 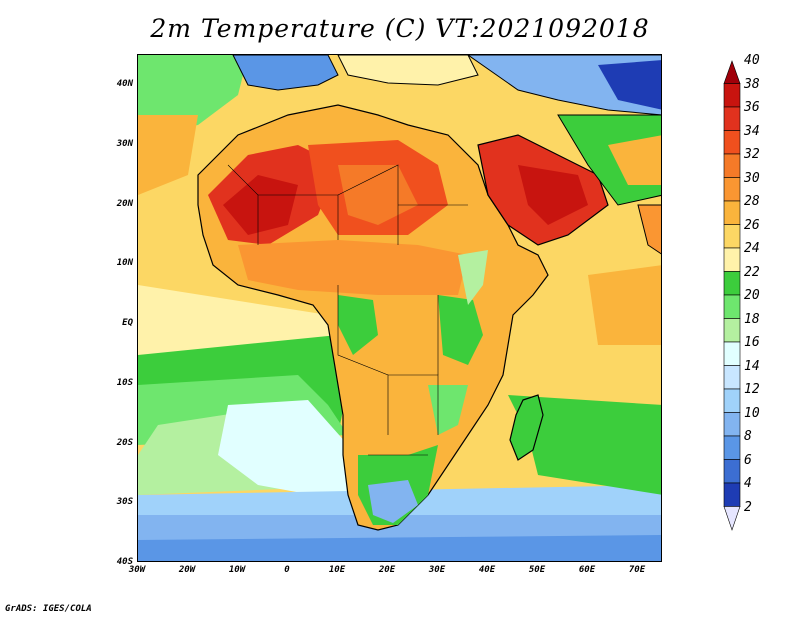 What do you see at coordinates (238, 320) in the screenshot?
I see `eq-atlantic-band` at bounding box center [238, 320].